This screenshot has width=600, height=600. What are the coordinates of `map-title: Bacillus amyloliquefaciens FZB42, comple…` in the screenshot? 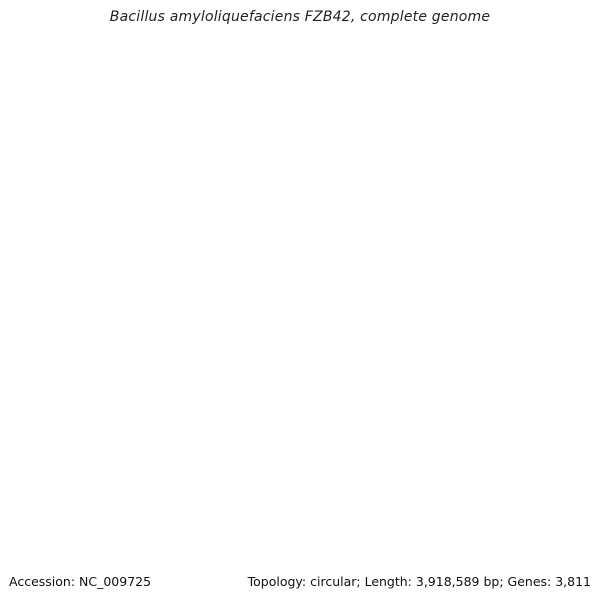 It's located at (300, 17).